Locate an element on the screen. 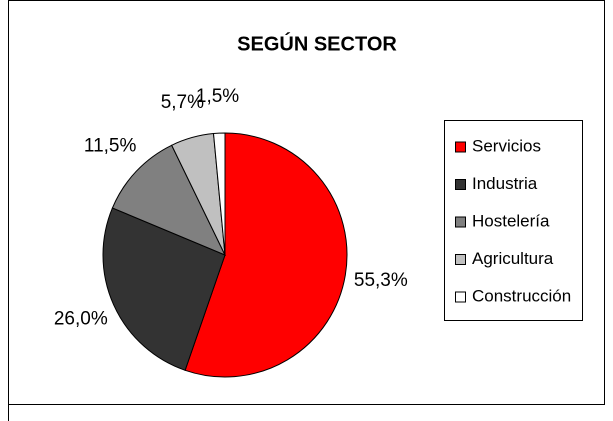 Image resolution: width=613 pixels, height=421 pixels. legend-label: Hostelería is located at coordinates (511, 220).